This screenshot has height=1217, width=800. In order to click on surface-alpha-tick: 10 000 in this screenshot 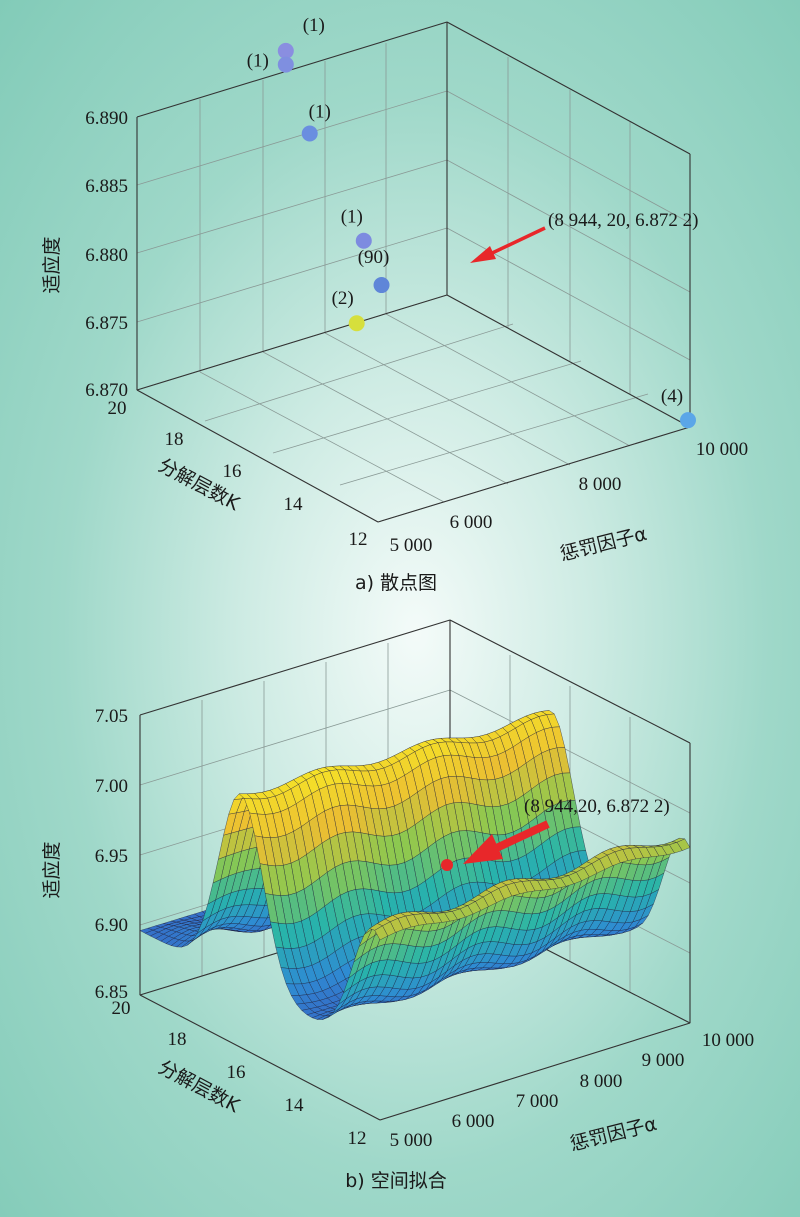, I will do `click(728, 1040)`.